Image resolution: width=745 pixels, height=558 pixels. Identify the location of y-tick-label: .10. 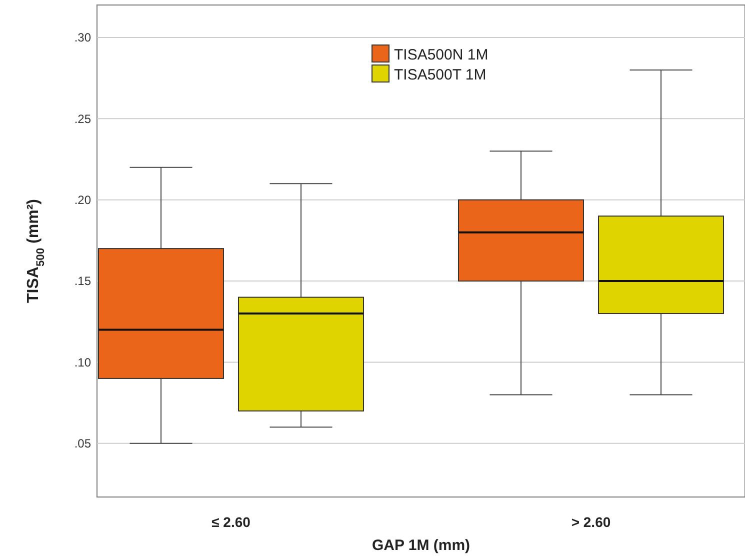
(83, 362).